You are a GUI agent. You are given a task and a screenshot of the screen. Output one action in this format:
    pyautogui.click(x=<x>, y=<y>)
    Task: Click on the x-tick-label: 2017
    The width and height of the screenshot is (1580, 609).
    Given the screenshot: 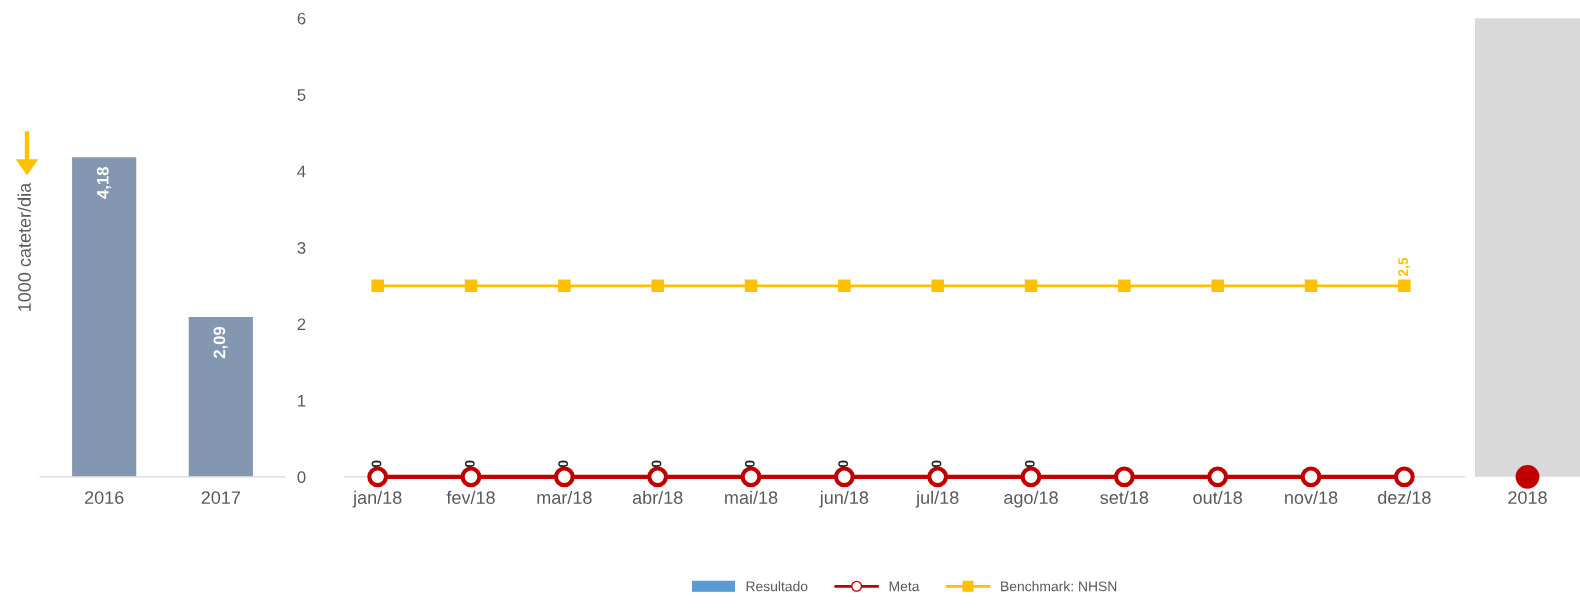 What is the action you would take?
    pyautogui.click(x=221, y=497)
    